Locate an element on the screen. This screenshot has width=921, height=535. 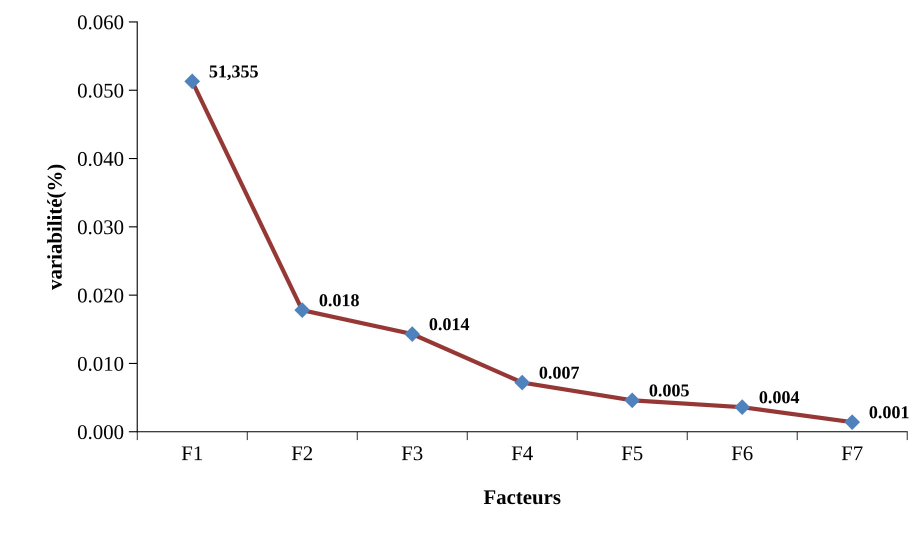
data-label: 0.018 is located at coordinates (339, 300).